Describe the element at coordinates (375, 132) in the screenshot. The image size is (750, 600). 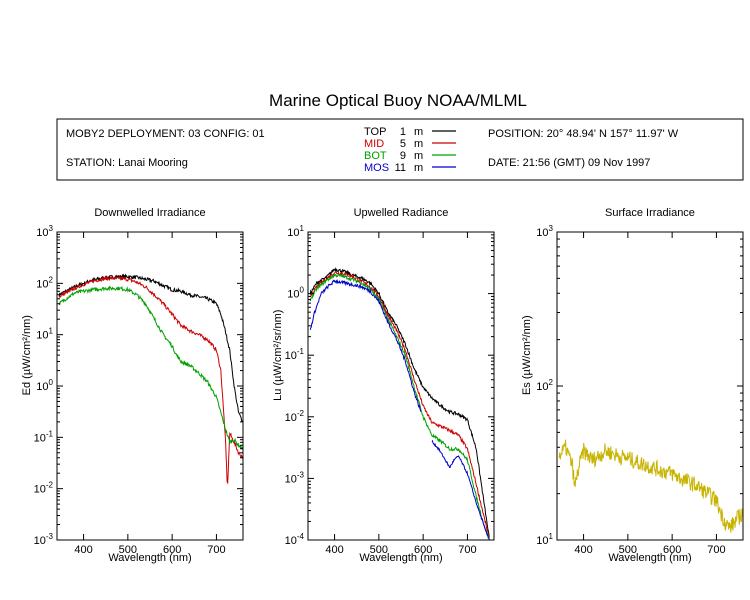
I see `legend-label: TOP` at that location.